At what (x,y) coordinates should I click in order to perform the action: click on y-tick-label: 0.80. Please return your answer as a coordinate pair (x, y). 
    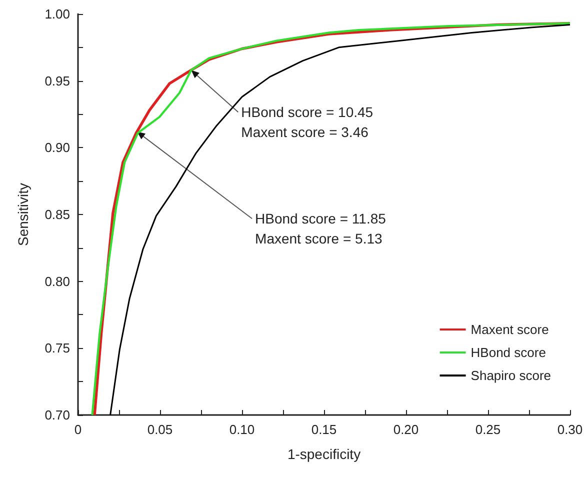
    Looking at the image, I should click on (57, 281).